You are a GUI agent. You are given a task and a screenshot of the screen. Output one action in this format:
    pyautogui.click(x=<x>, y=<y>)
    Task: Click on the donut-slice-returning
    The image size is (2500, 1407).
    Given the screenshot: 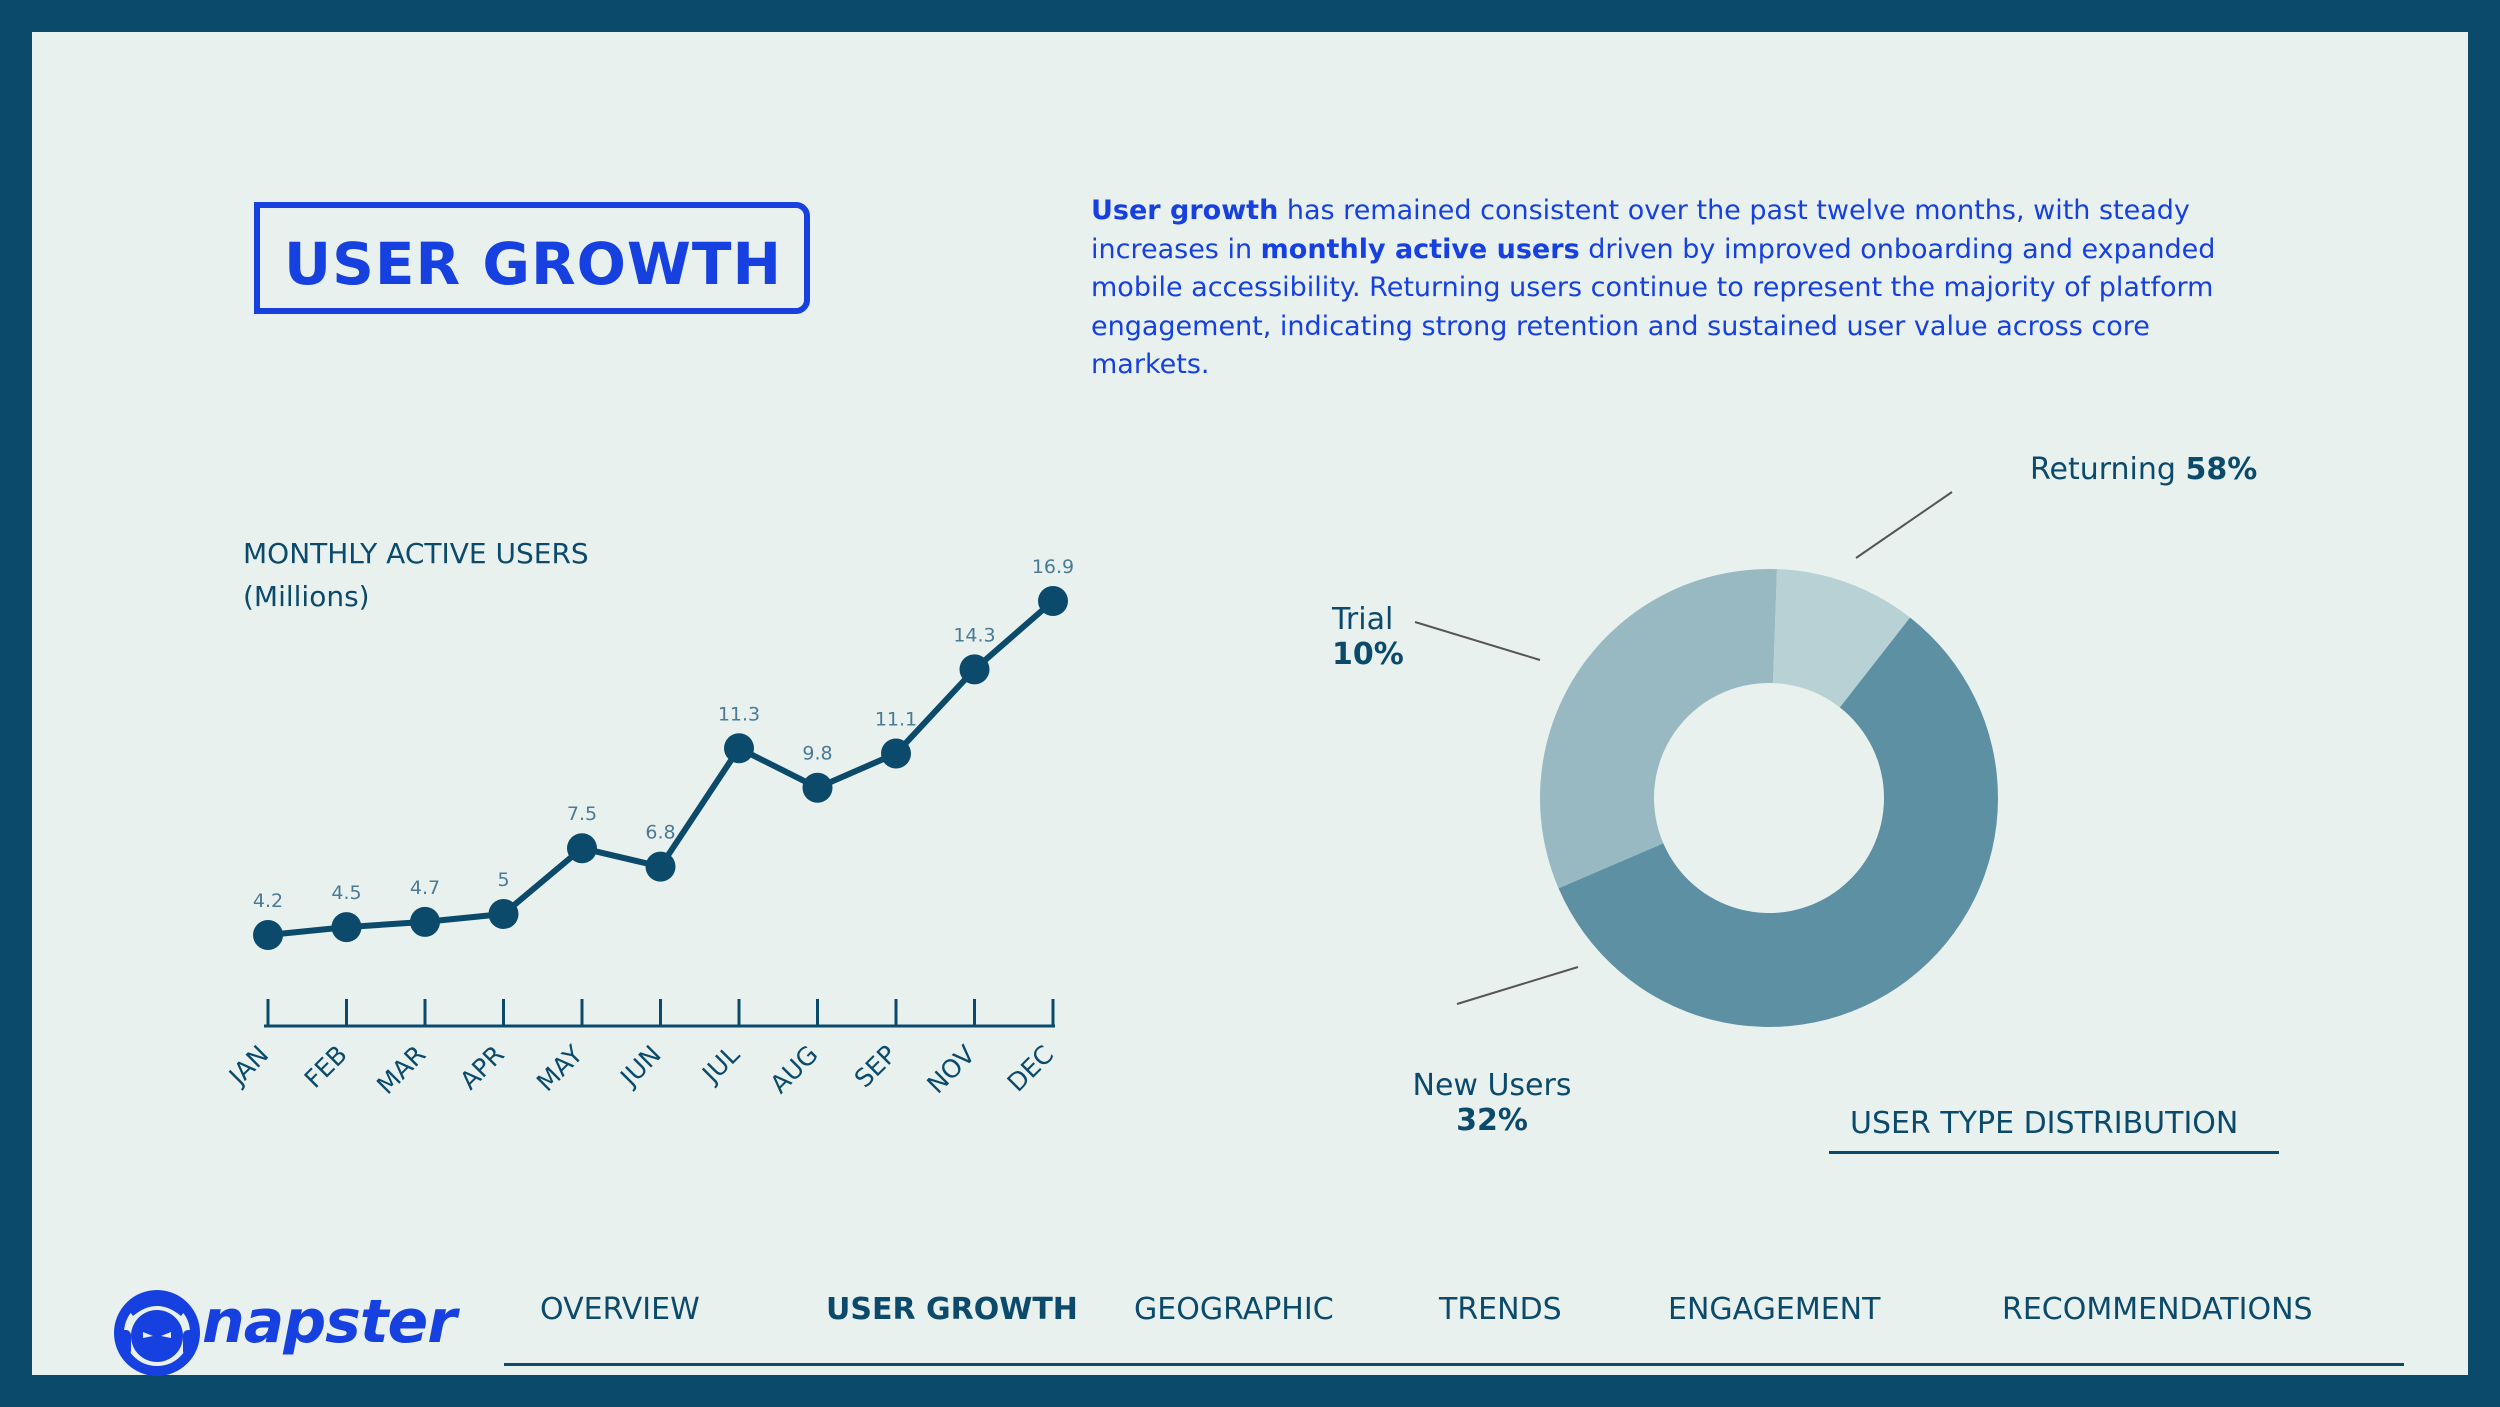 What is the action you would take?
    pyautogui.click(x=1778, y=822)
    